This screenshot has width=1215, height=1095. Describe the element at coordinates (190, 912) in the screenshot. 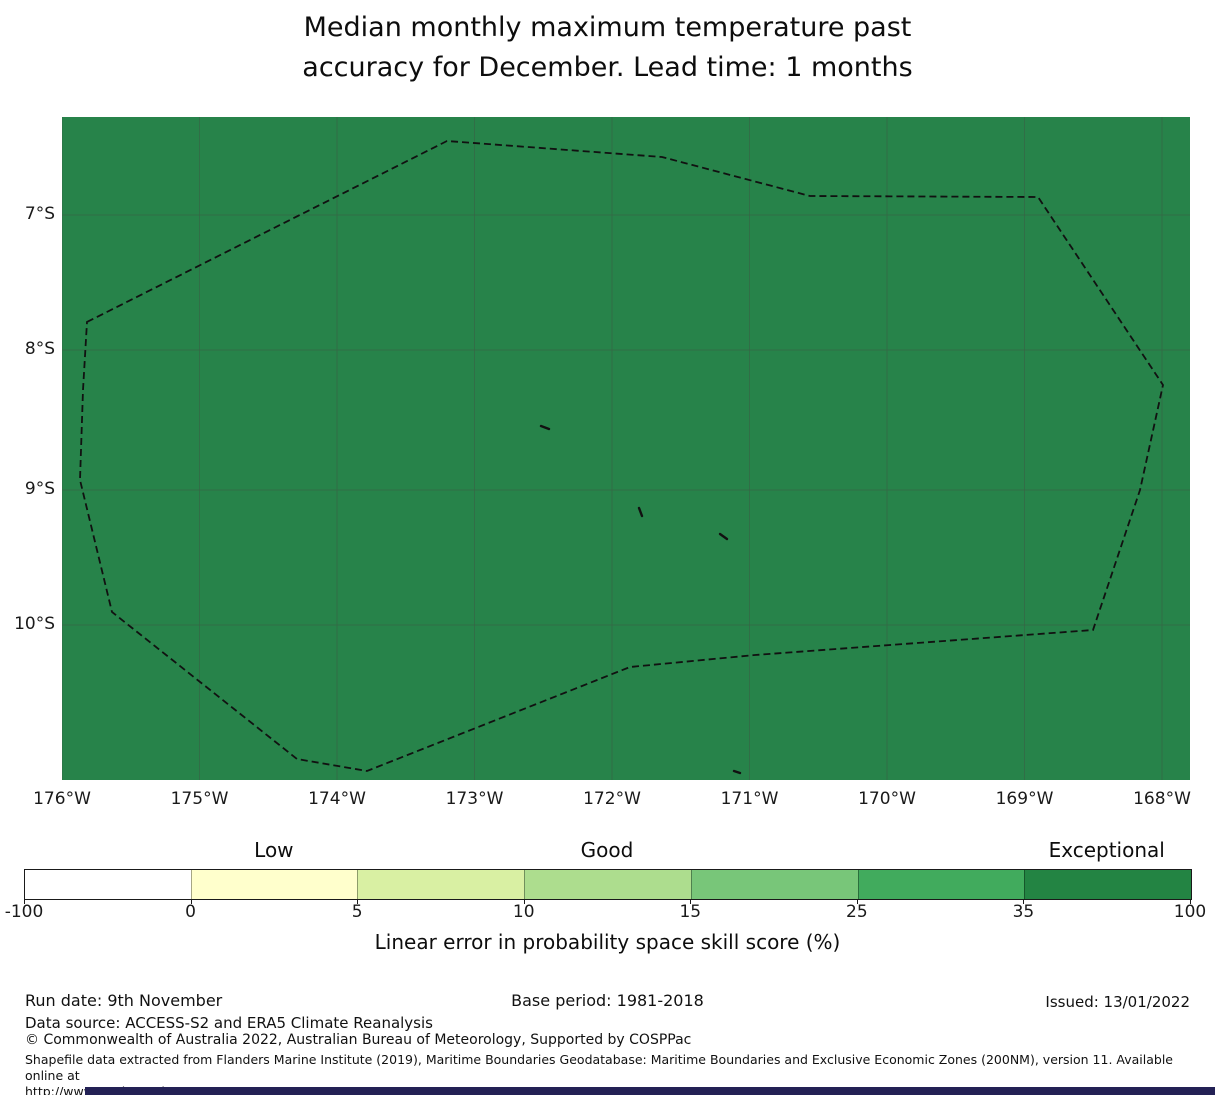

I see `colorbar-tick-label: 0` at that location.